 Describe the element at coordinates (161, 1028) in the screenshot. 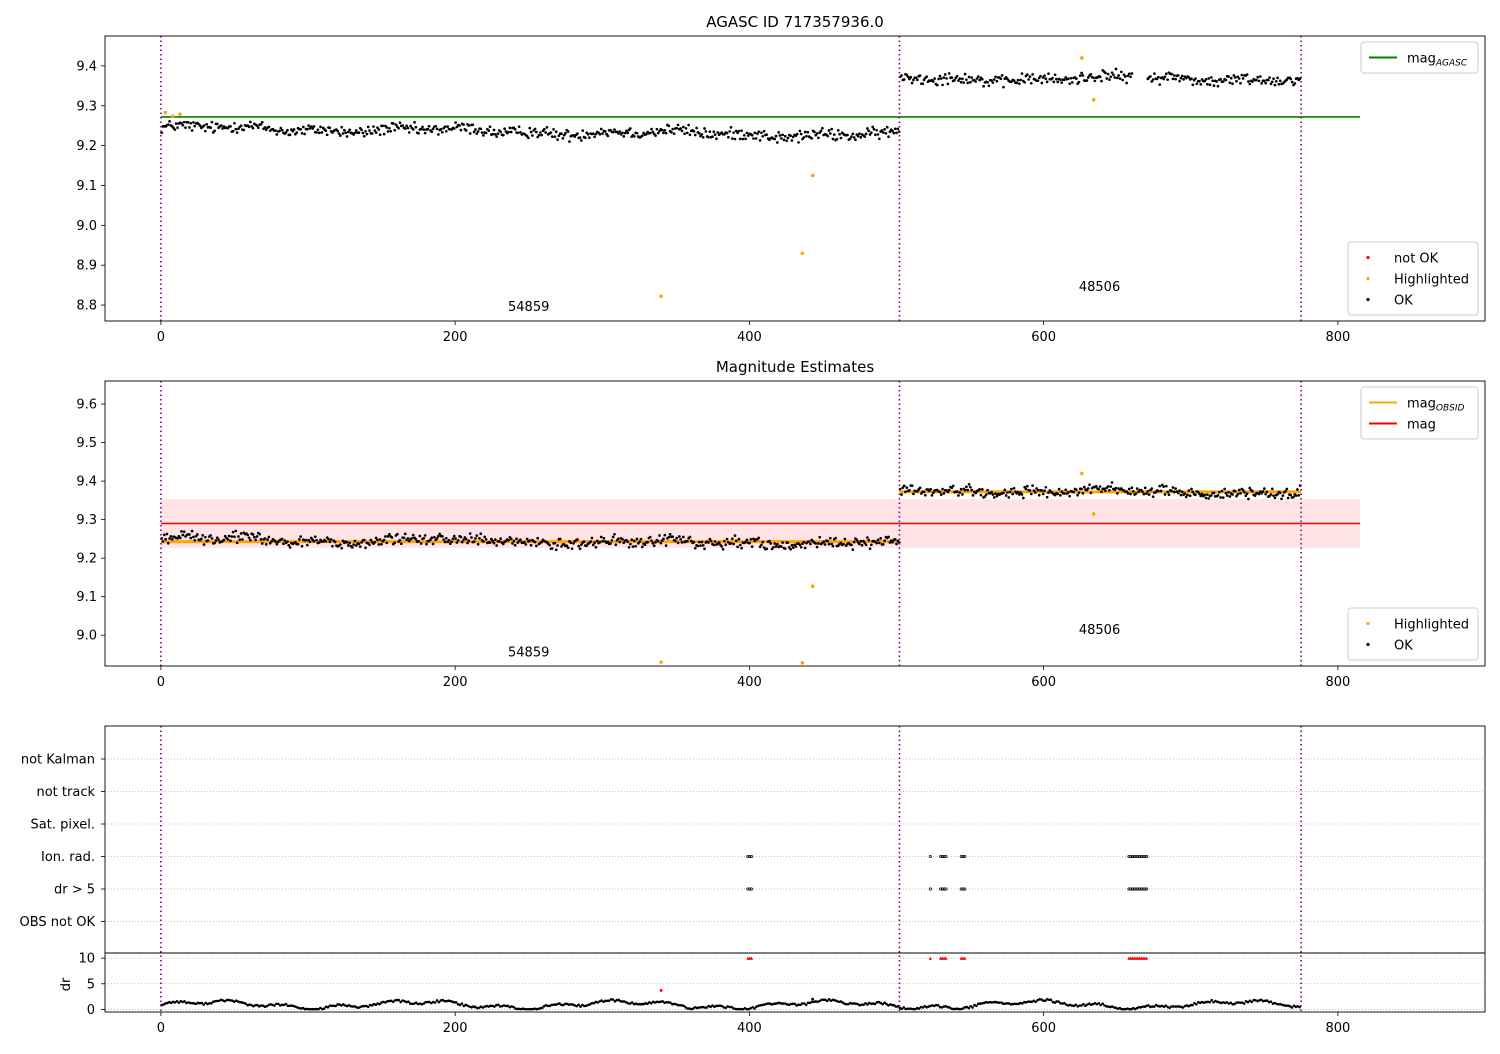

I see `x-tick-label: 0` at that location.